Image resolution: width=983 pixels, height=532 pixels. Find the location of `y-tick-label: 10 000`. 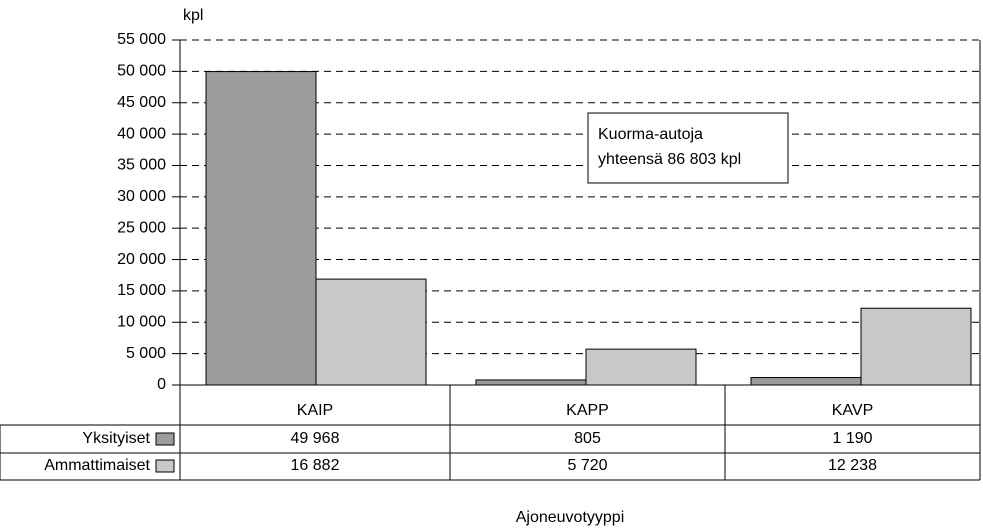

y-tick-label: 10 000 is located at coordinates (141, 321).